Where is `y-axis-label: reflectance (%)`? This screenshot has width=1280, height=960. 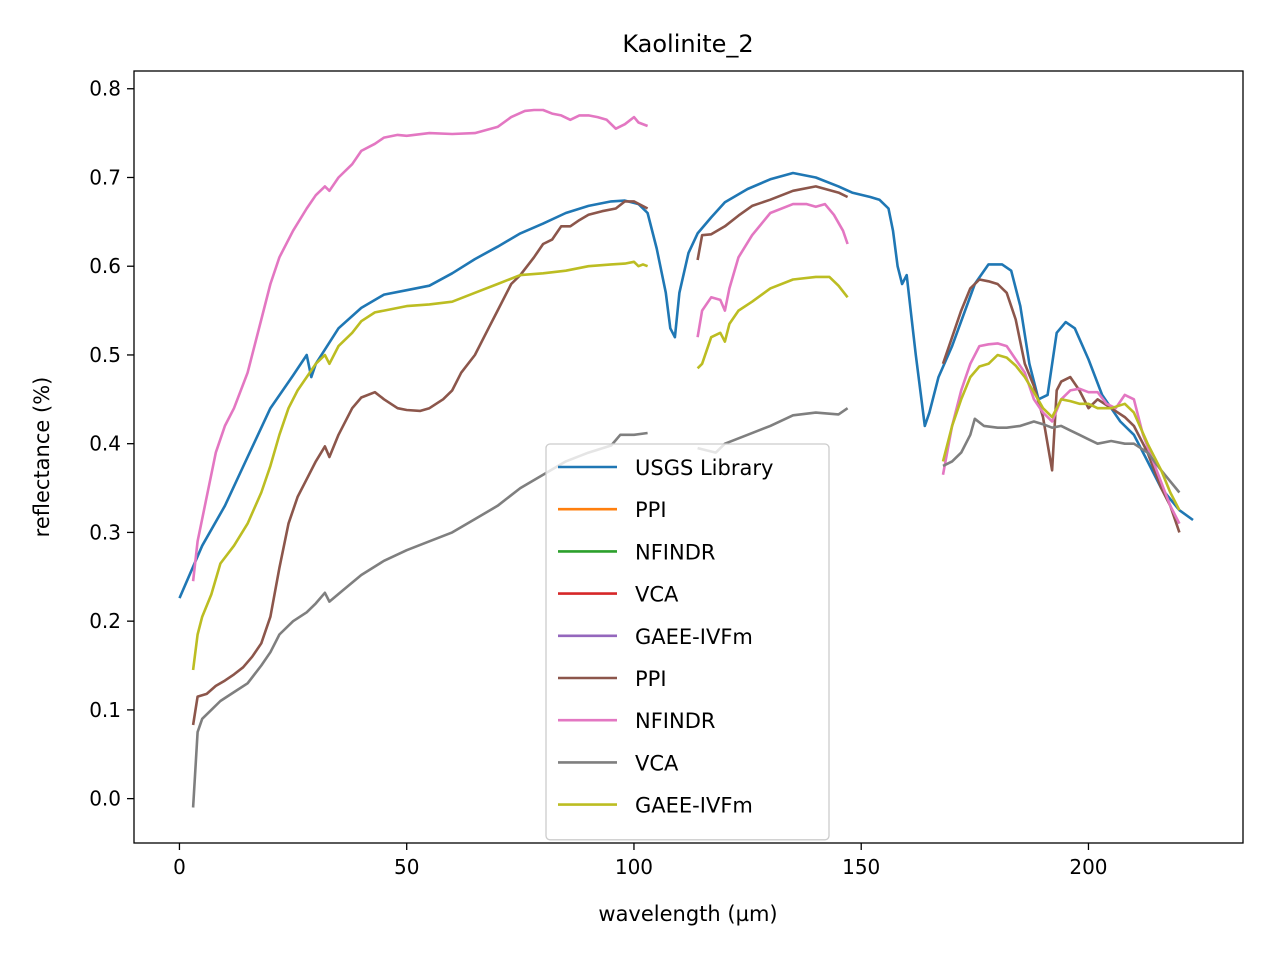 y-axis-label: reflectance (%) is located at coordinates (42, 457).